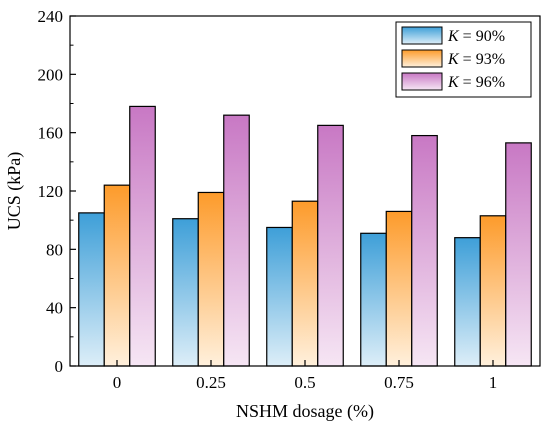  I want to click on y-tick-label: 80, so click(54, 249).